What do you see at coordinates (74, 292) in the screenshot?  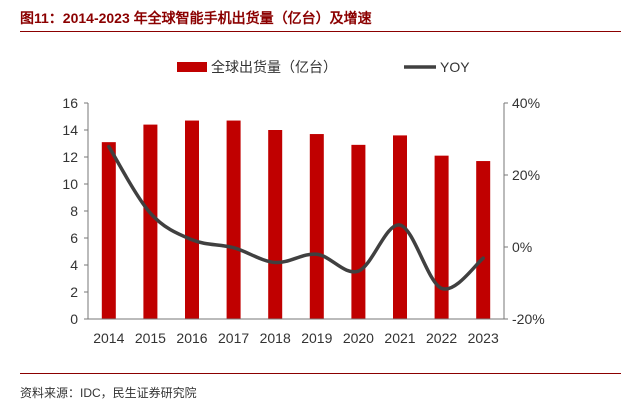 I see `left-tick-label: 2` at bounding box center [74, 292].